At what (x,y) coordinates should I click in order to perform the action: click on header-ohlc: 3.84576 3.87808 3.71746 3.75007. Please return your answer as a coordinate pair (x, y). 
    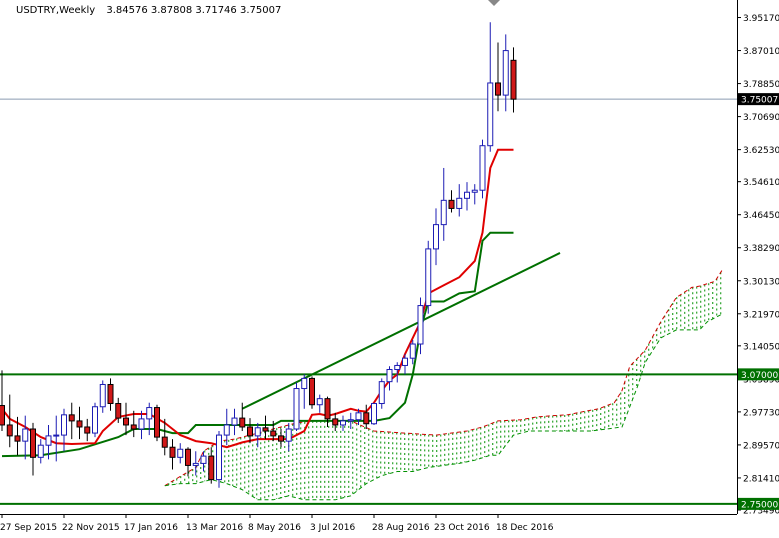
    Looking at the image, I should click on (193, 10).